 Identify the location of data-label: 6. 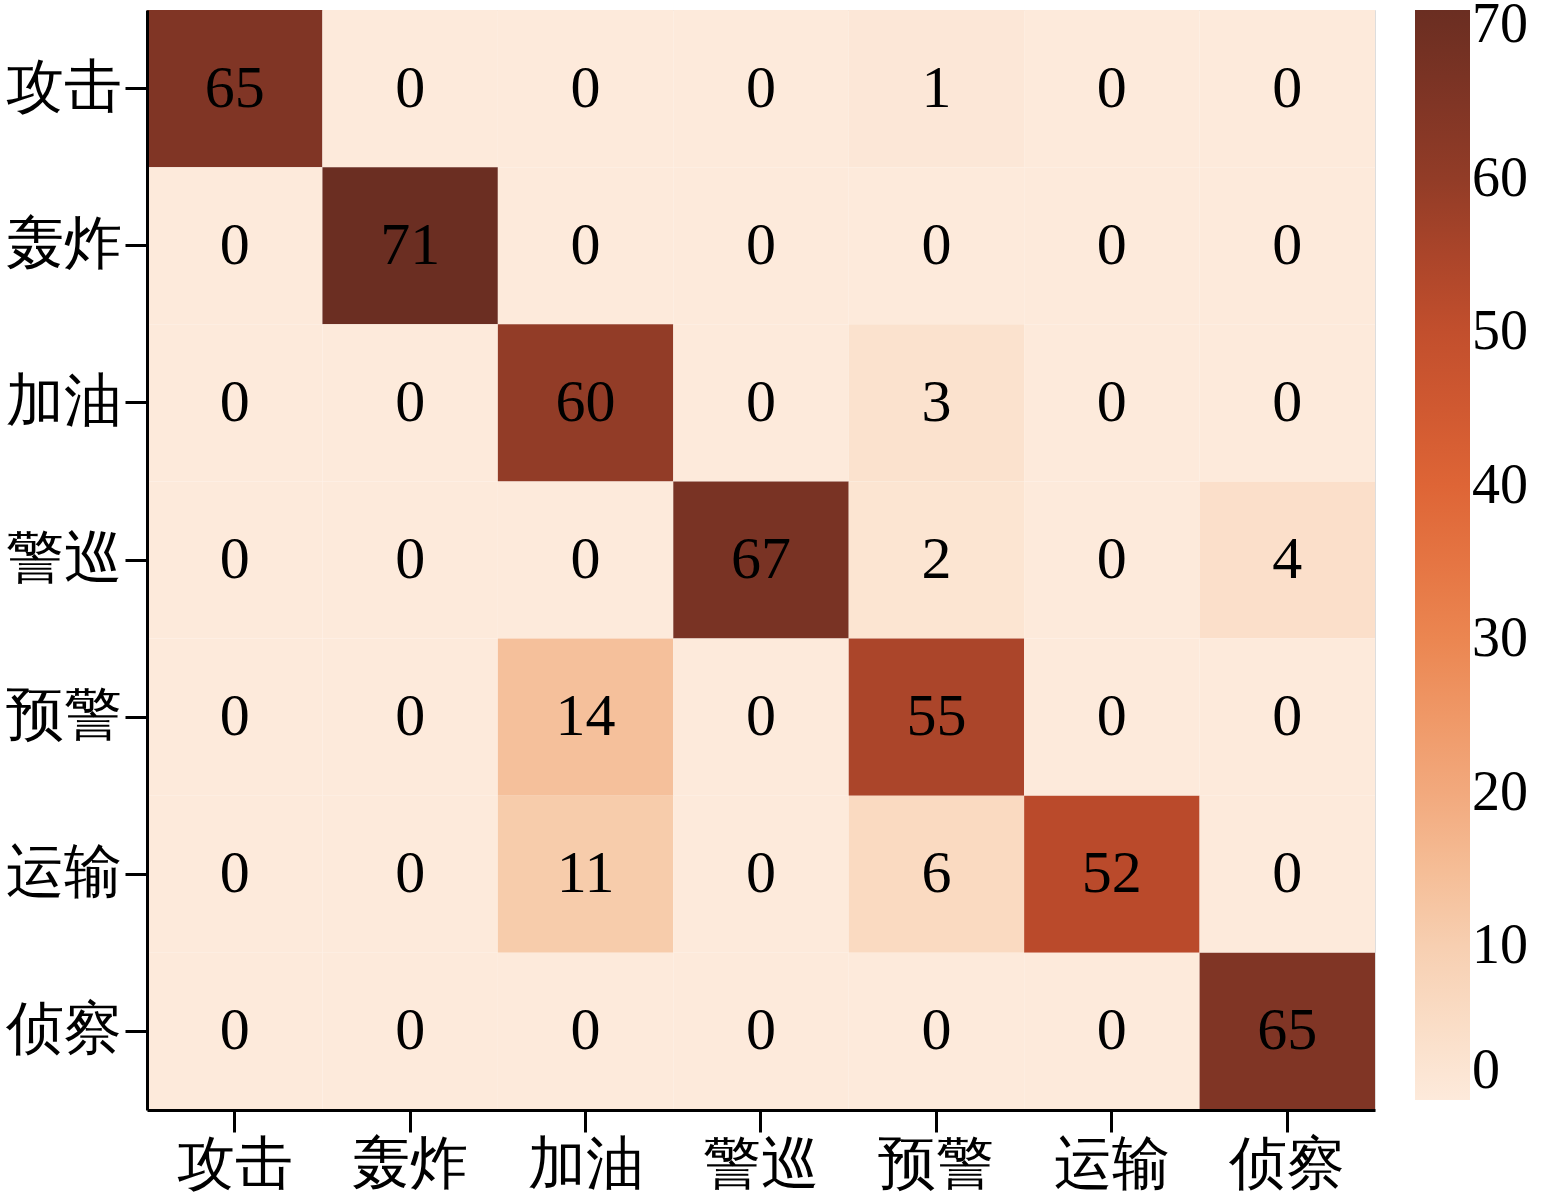
(936, 872).